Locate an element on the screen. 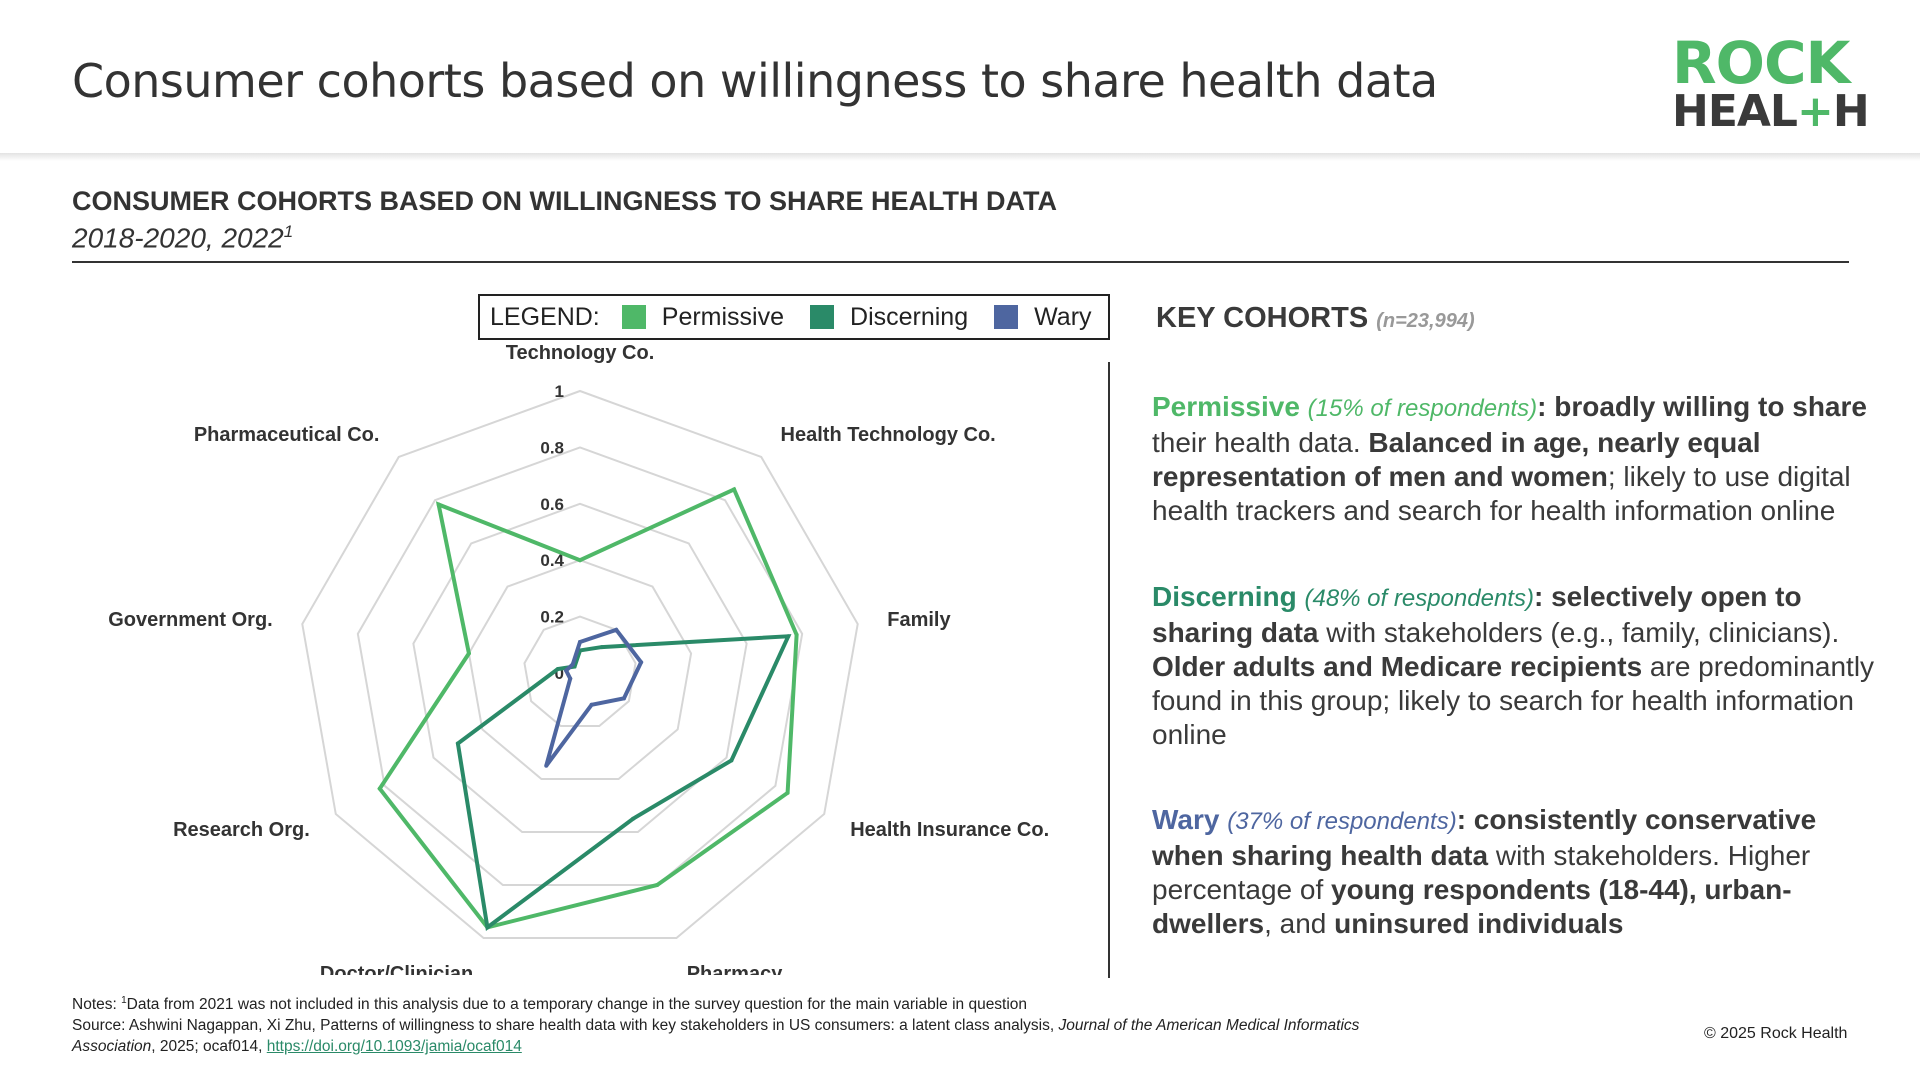 The width and height of the screenshot is (1920, 1080). tick-label-1: 0.2 is located at coordinates (552, 617).